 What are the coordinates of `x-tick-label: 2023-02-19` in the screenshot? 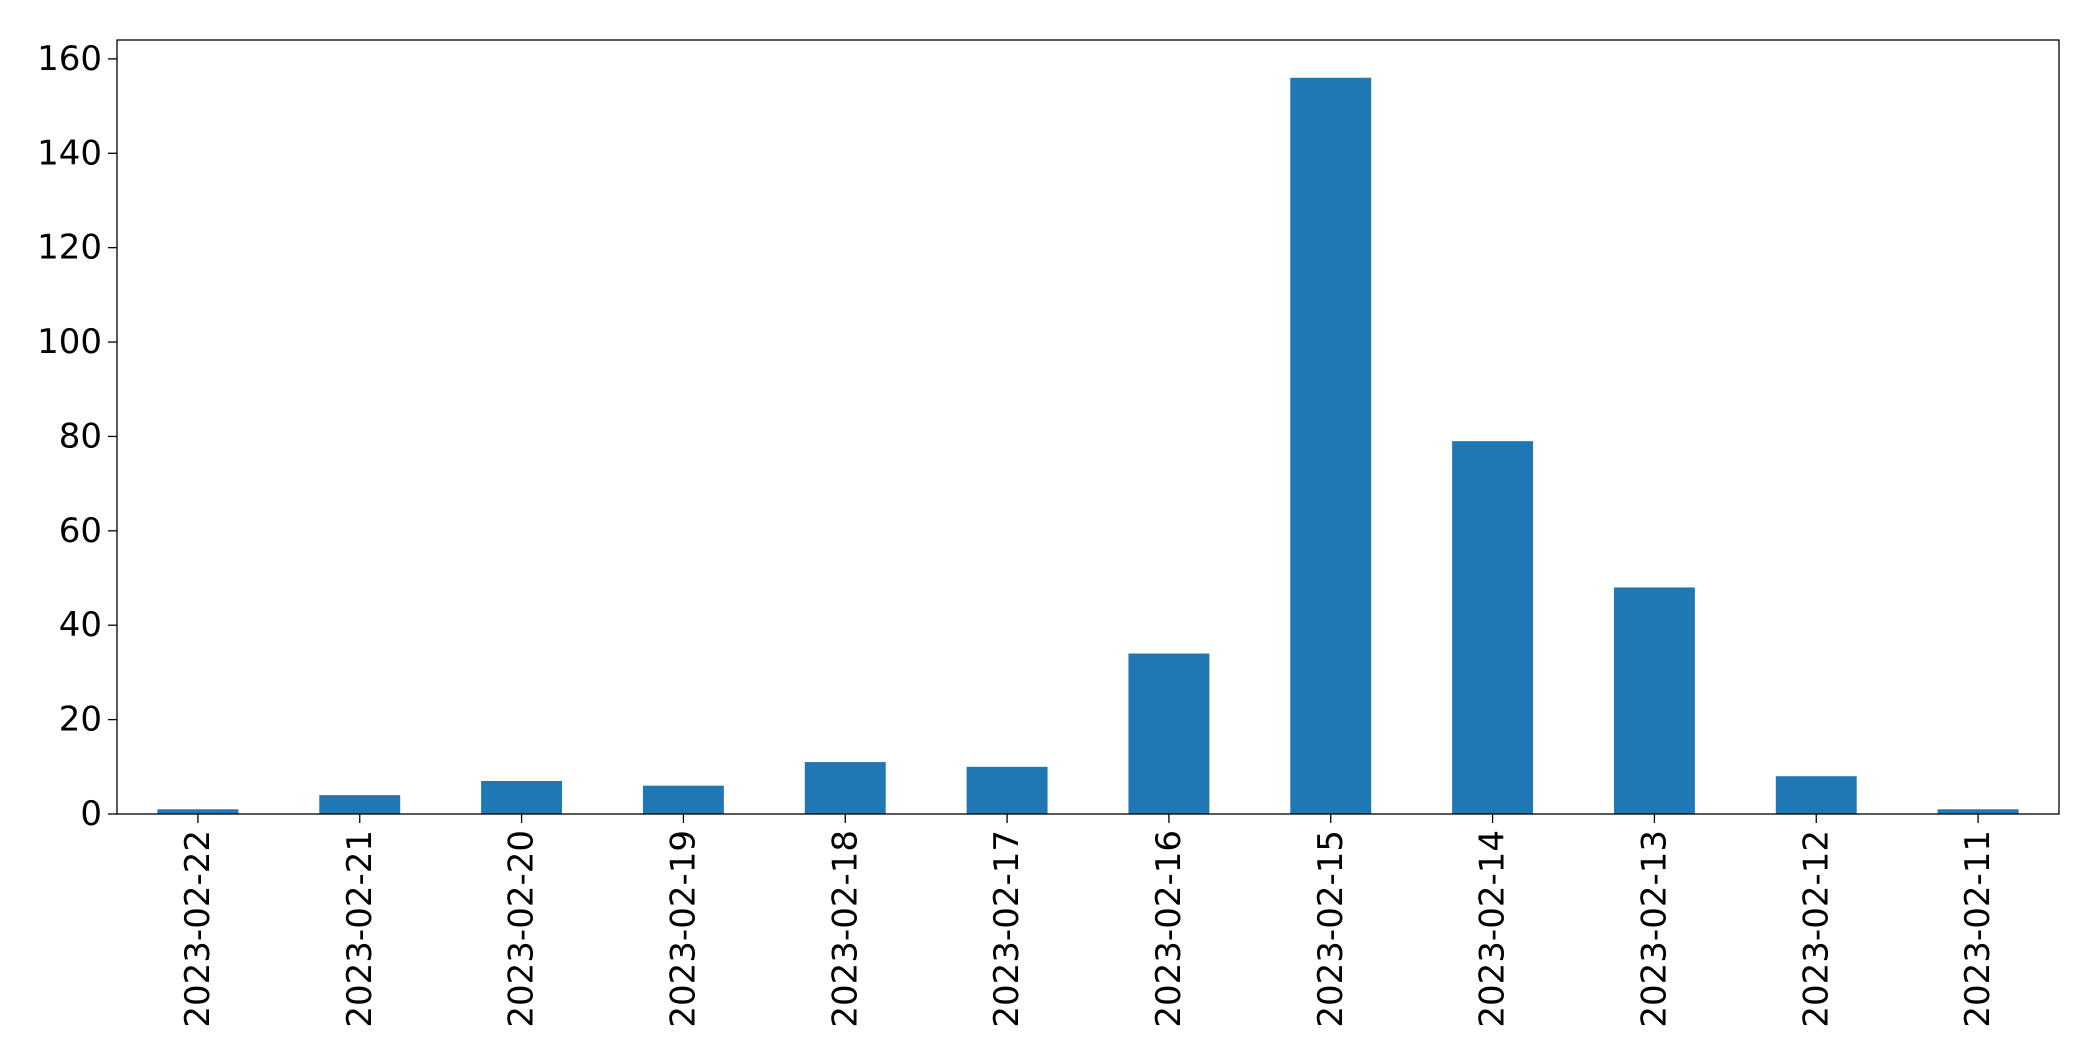 It's located at (683, 929).